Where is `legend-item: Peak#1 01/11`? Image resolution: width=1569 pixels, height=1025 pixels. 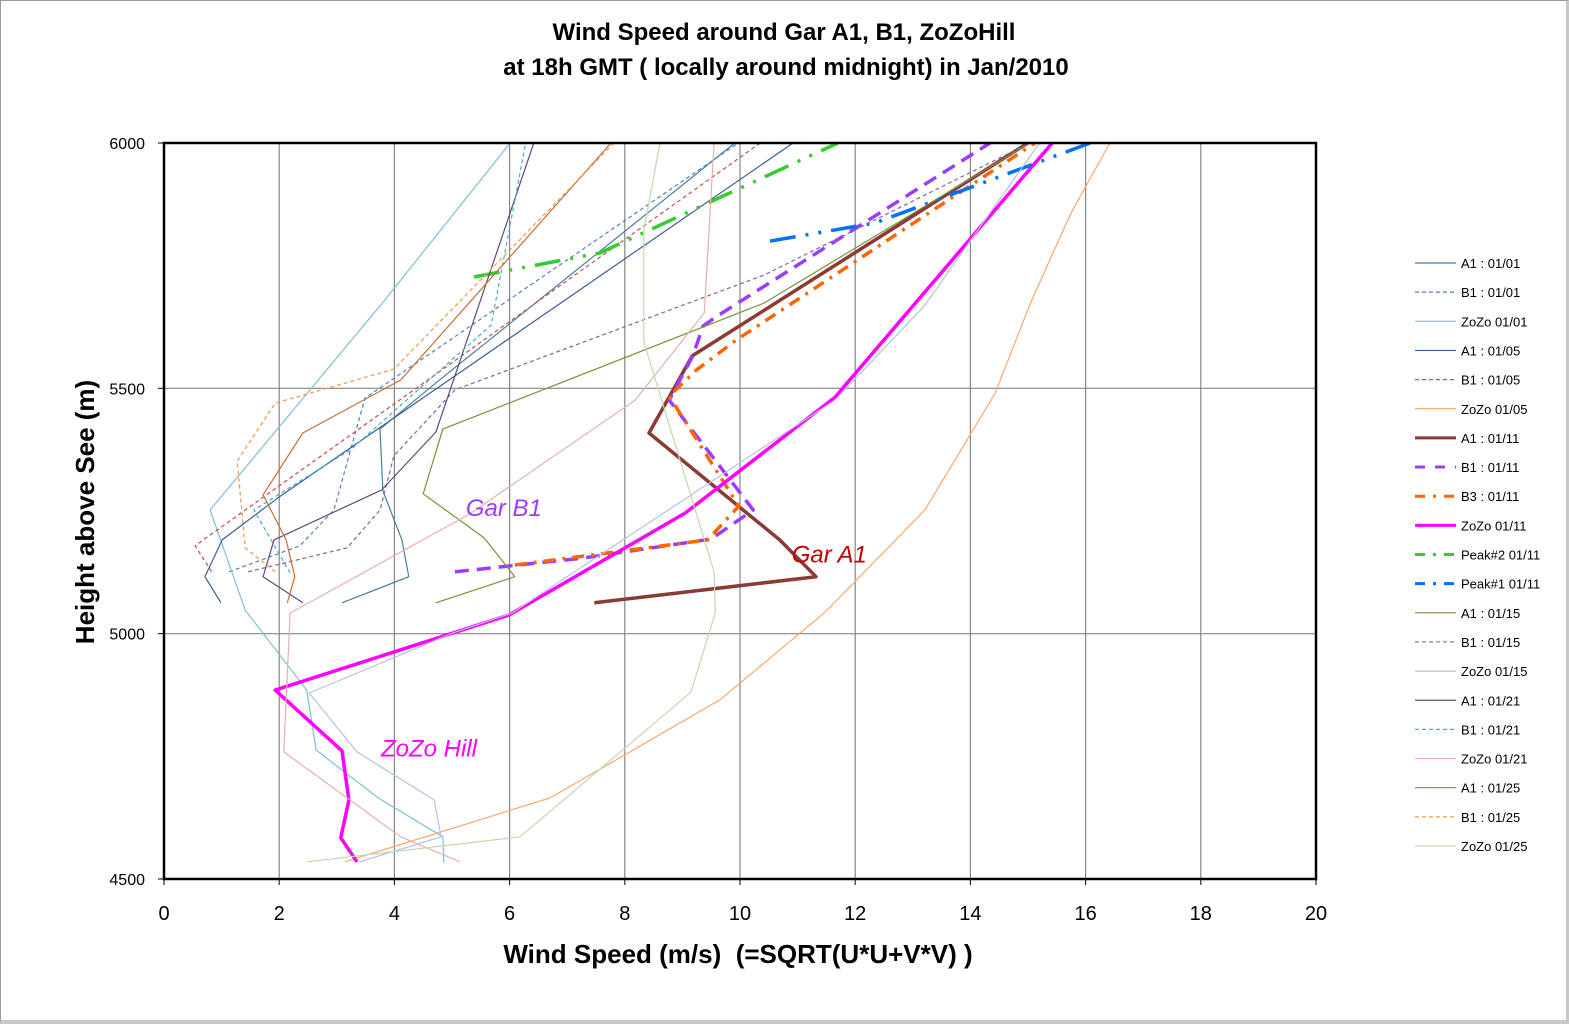 legend-item: Peak#1 01/11 is located at coordinates (1477, 584).